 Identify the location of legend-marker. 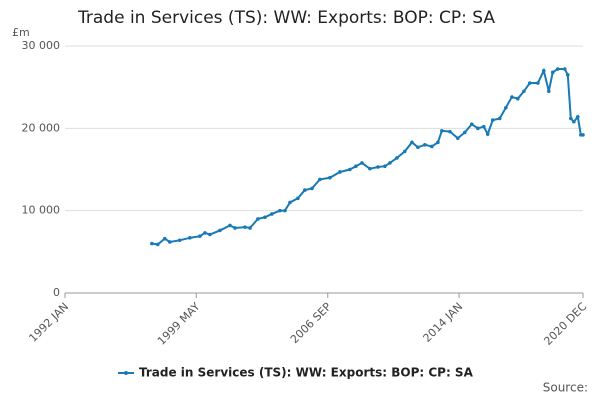
(126, 373).